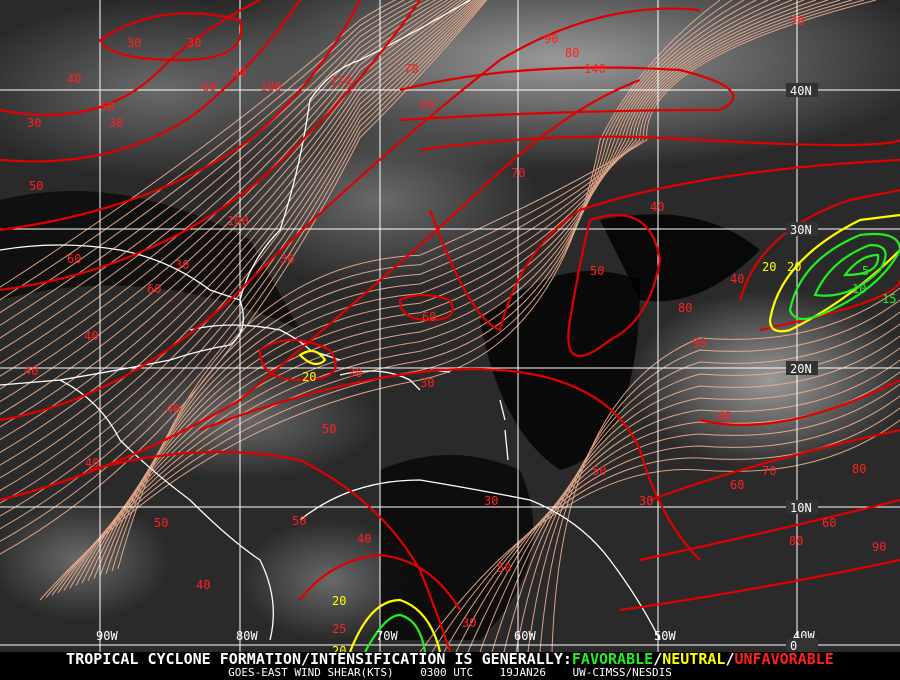  I want to click on contour-label: 140, so click(595, 69).